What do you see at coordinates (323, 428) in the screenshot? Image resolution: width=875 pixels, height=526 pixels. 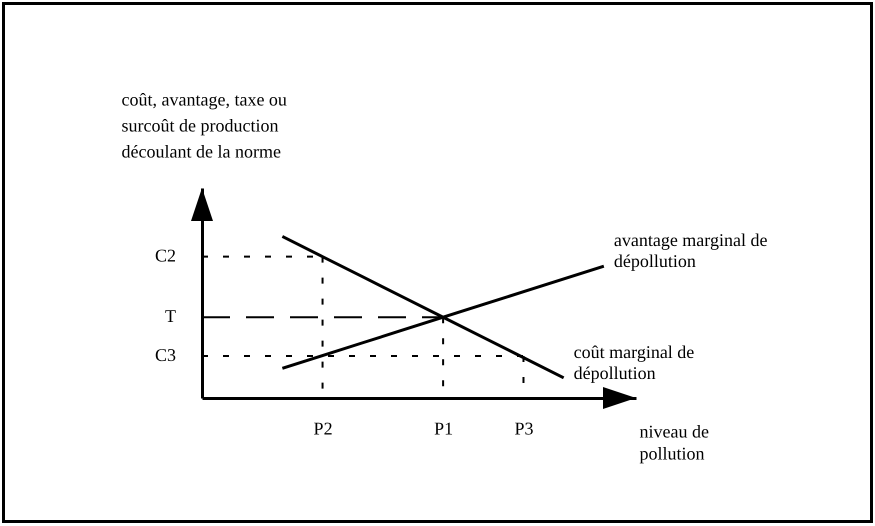 I see `x-tick-label: P2` at bounding box center [323, 428].